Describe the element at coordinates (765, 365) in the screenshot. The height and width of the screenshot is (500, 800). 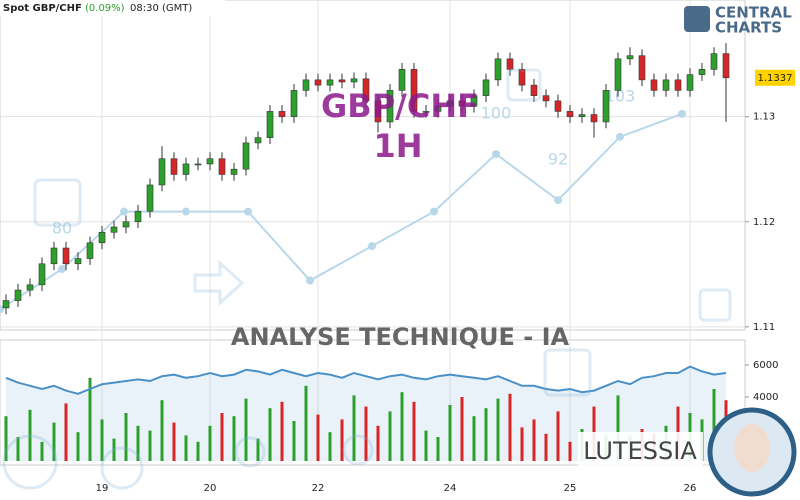
I see `y-tick-label: 6000` at that location.